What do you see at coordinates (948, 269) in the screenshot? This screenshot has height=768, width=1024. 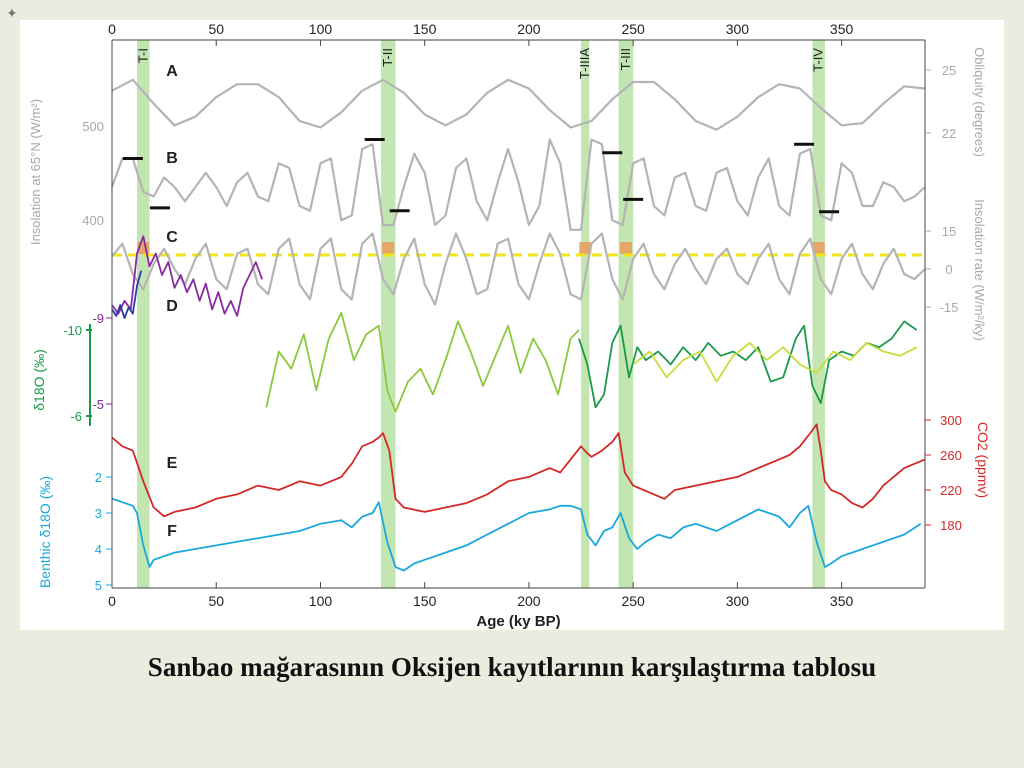 I see `right-tick-label-rate-2: 0` at bounding box center [948, 269].